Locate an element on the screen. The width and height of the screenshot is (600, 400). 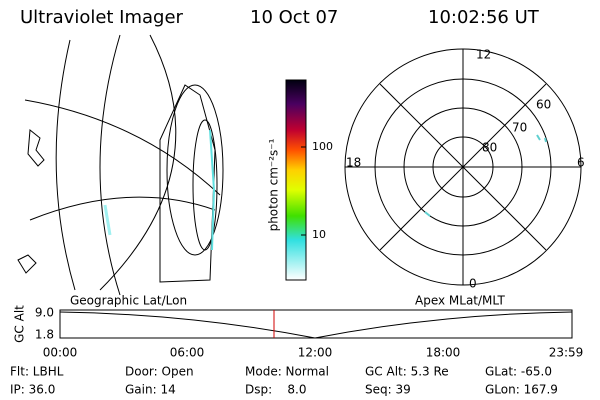
alt-curve is located at coordinates (316, 325).